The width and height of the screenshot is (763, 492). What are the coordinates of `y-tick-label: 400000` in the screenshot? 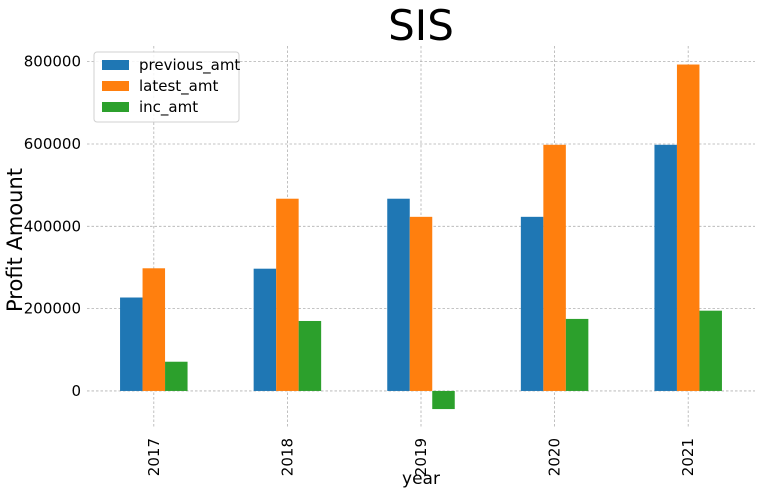 It's located at (52, 226).